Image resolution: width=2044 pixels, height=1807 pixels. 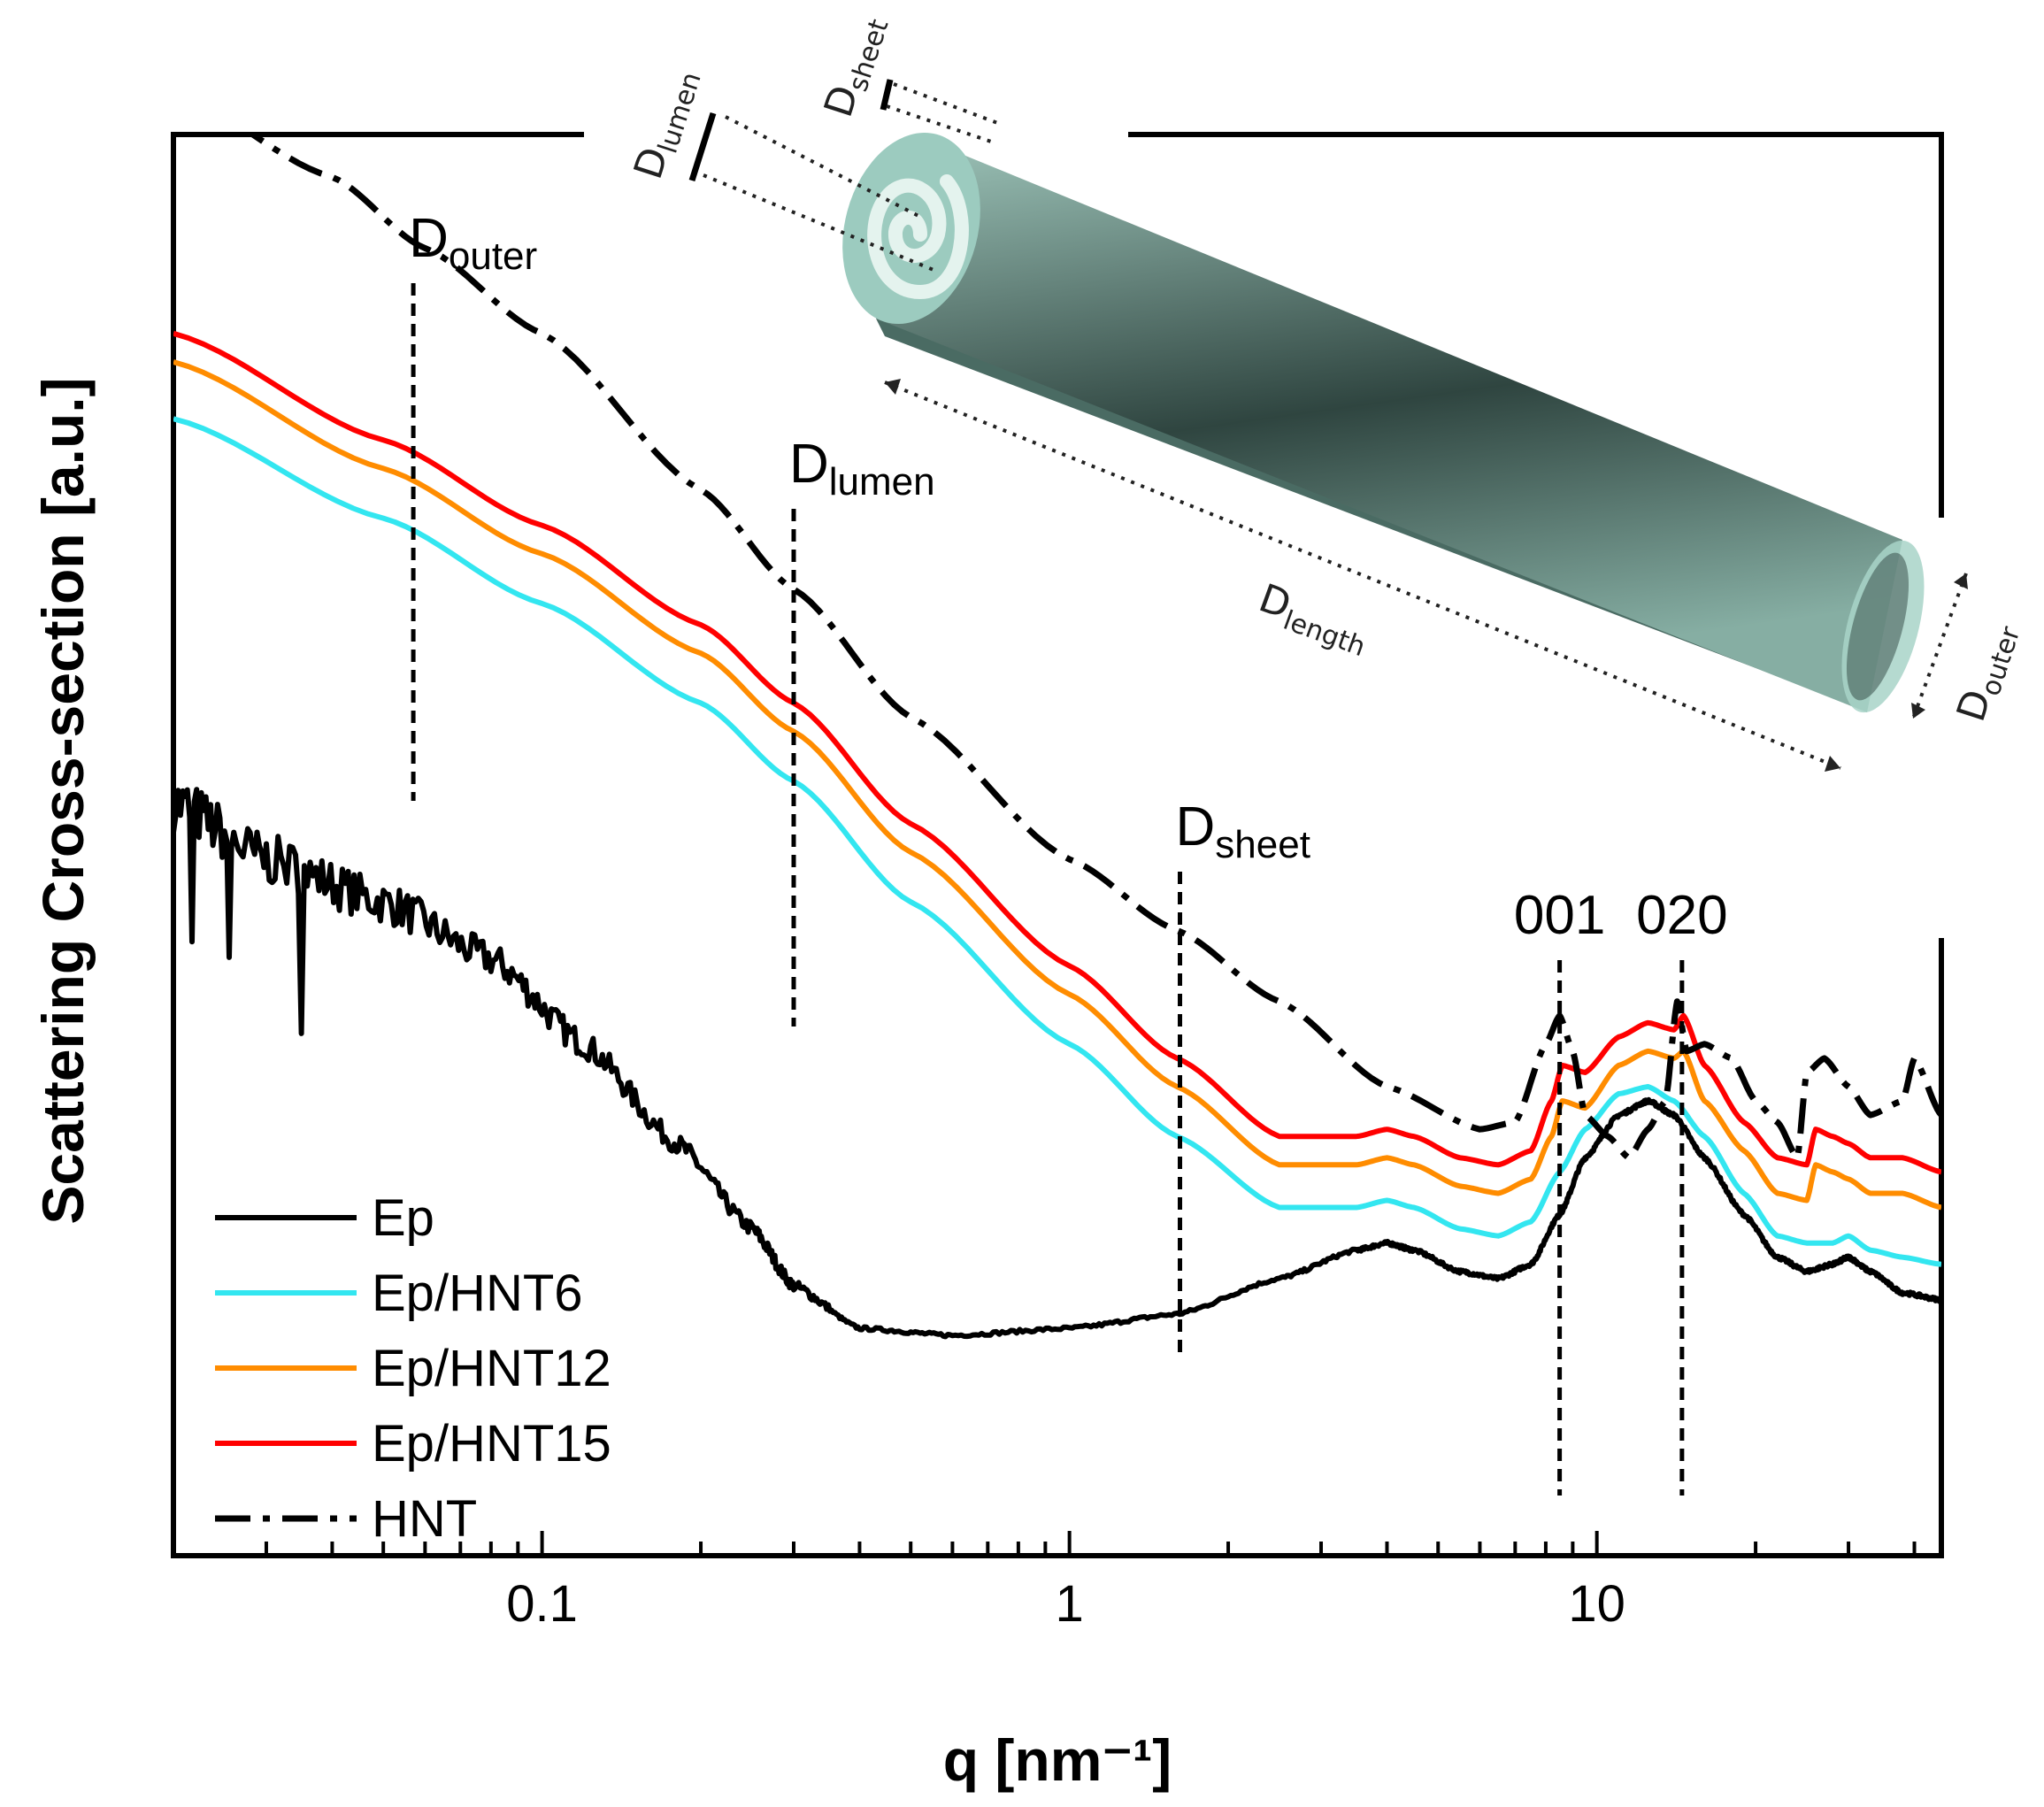 What do you see at coordinates (63, 800) in the screenshot?
I see `y-axis-title: Scattering Cross-section [a.u.]` at bounding box center [63, 800].